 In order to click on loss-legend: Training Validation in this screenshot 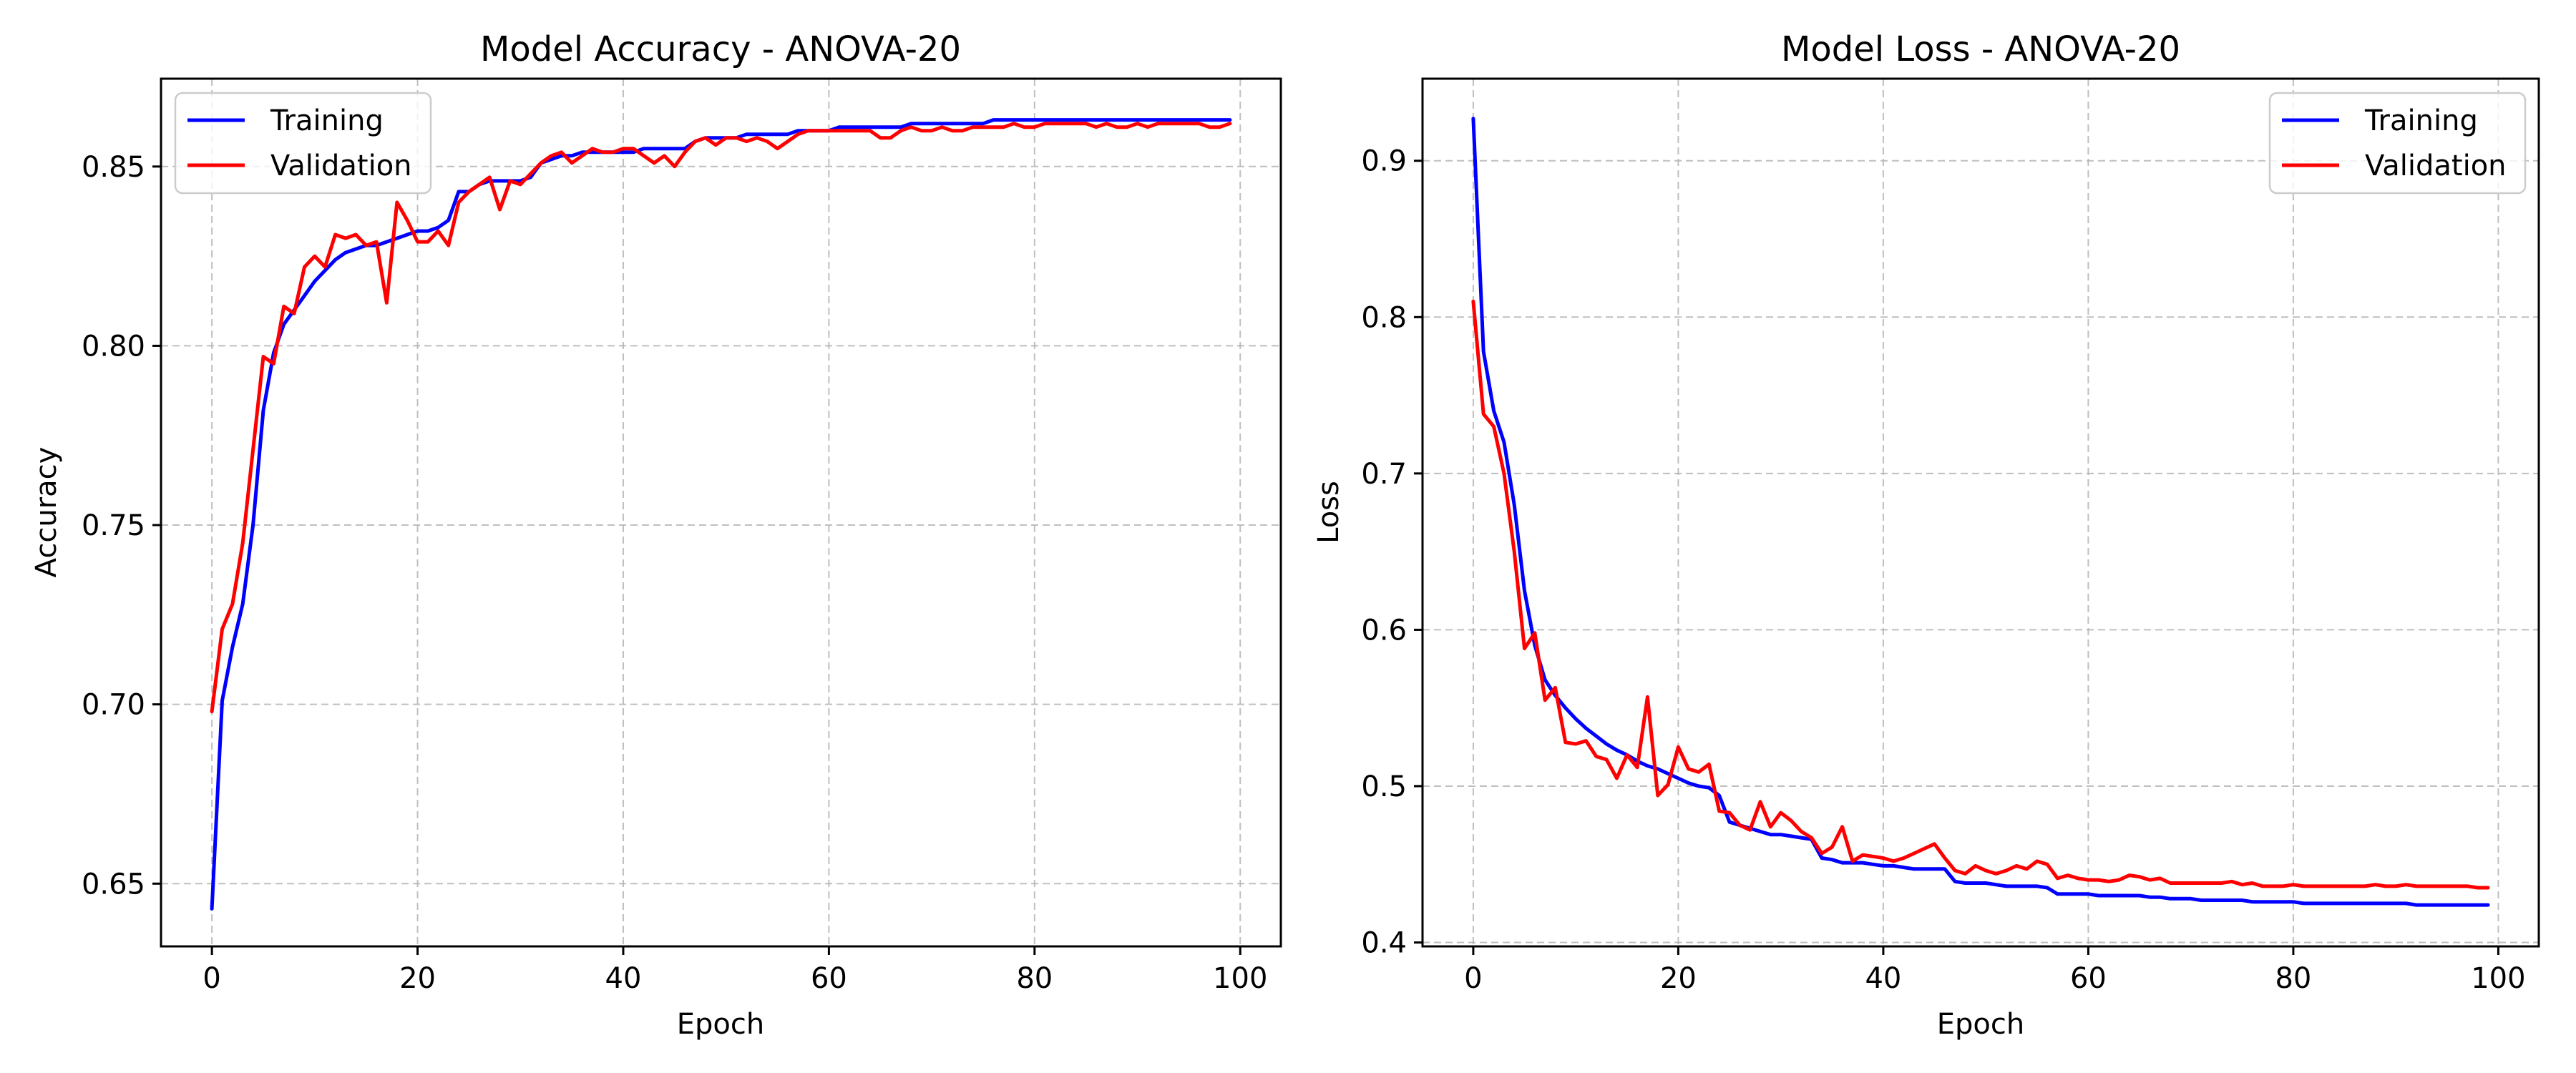, I will do `click(2397, 143)`.